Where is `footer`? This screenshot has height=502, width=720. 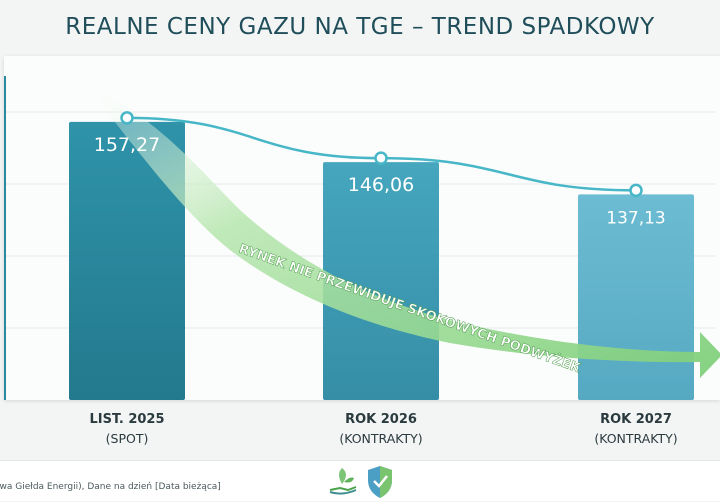 footer is located at coordinates (360, 480).